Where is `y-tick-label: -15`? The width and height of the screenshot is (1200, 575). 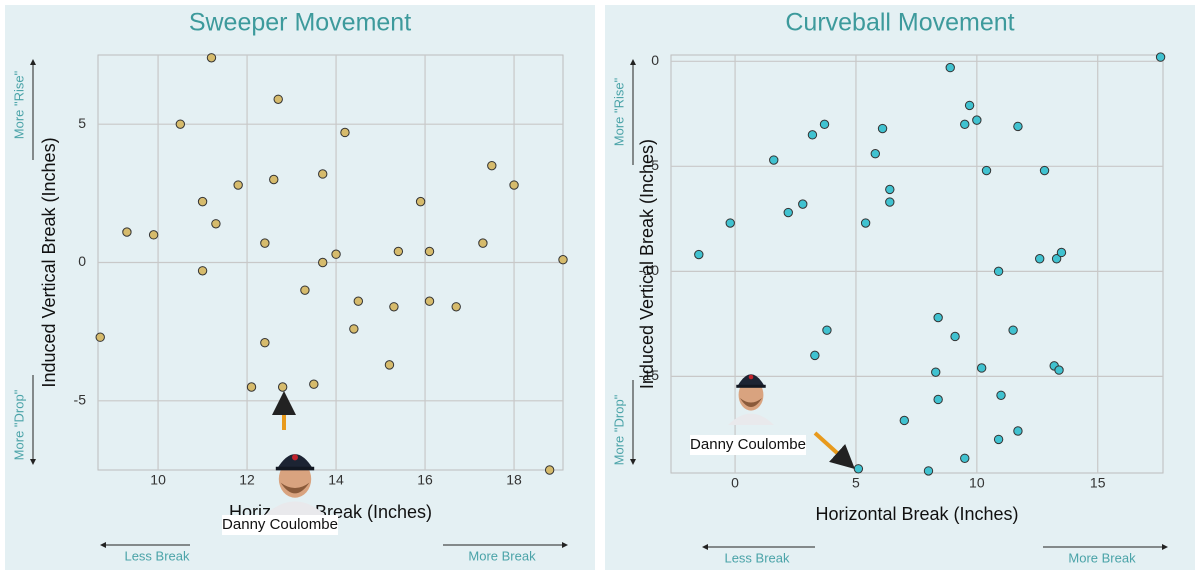 y-tick-label: -15 is located at coordinates (649, 375).